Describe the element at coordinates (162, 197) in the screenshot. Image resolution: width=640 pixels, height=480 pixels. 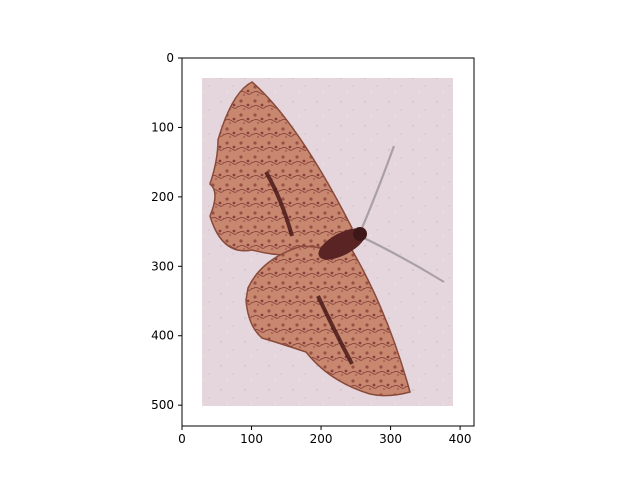
I see `y-tick-label: 200` at that location.